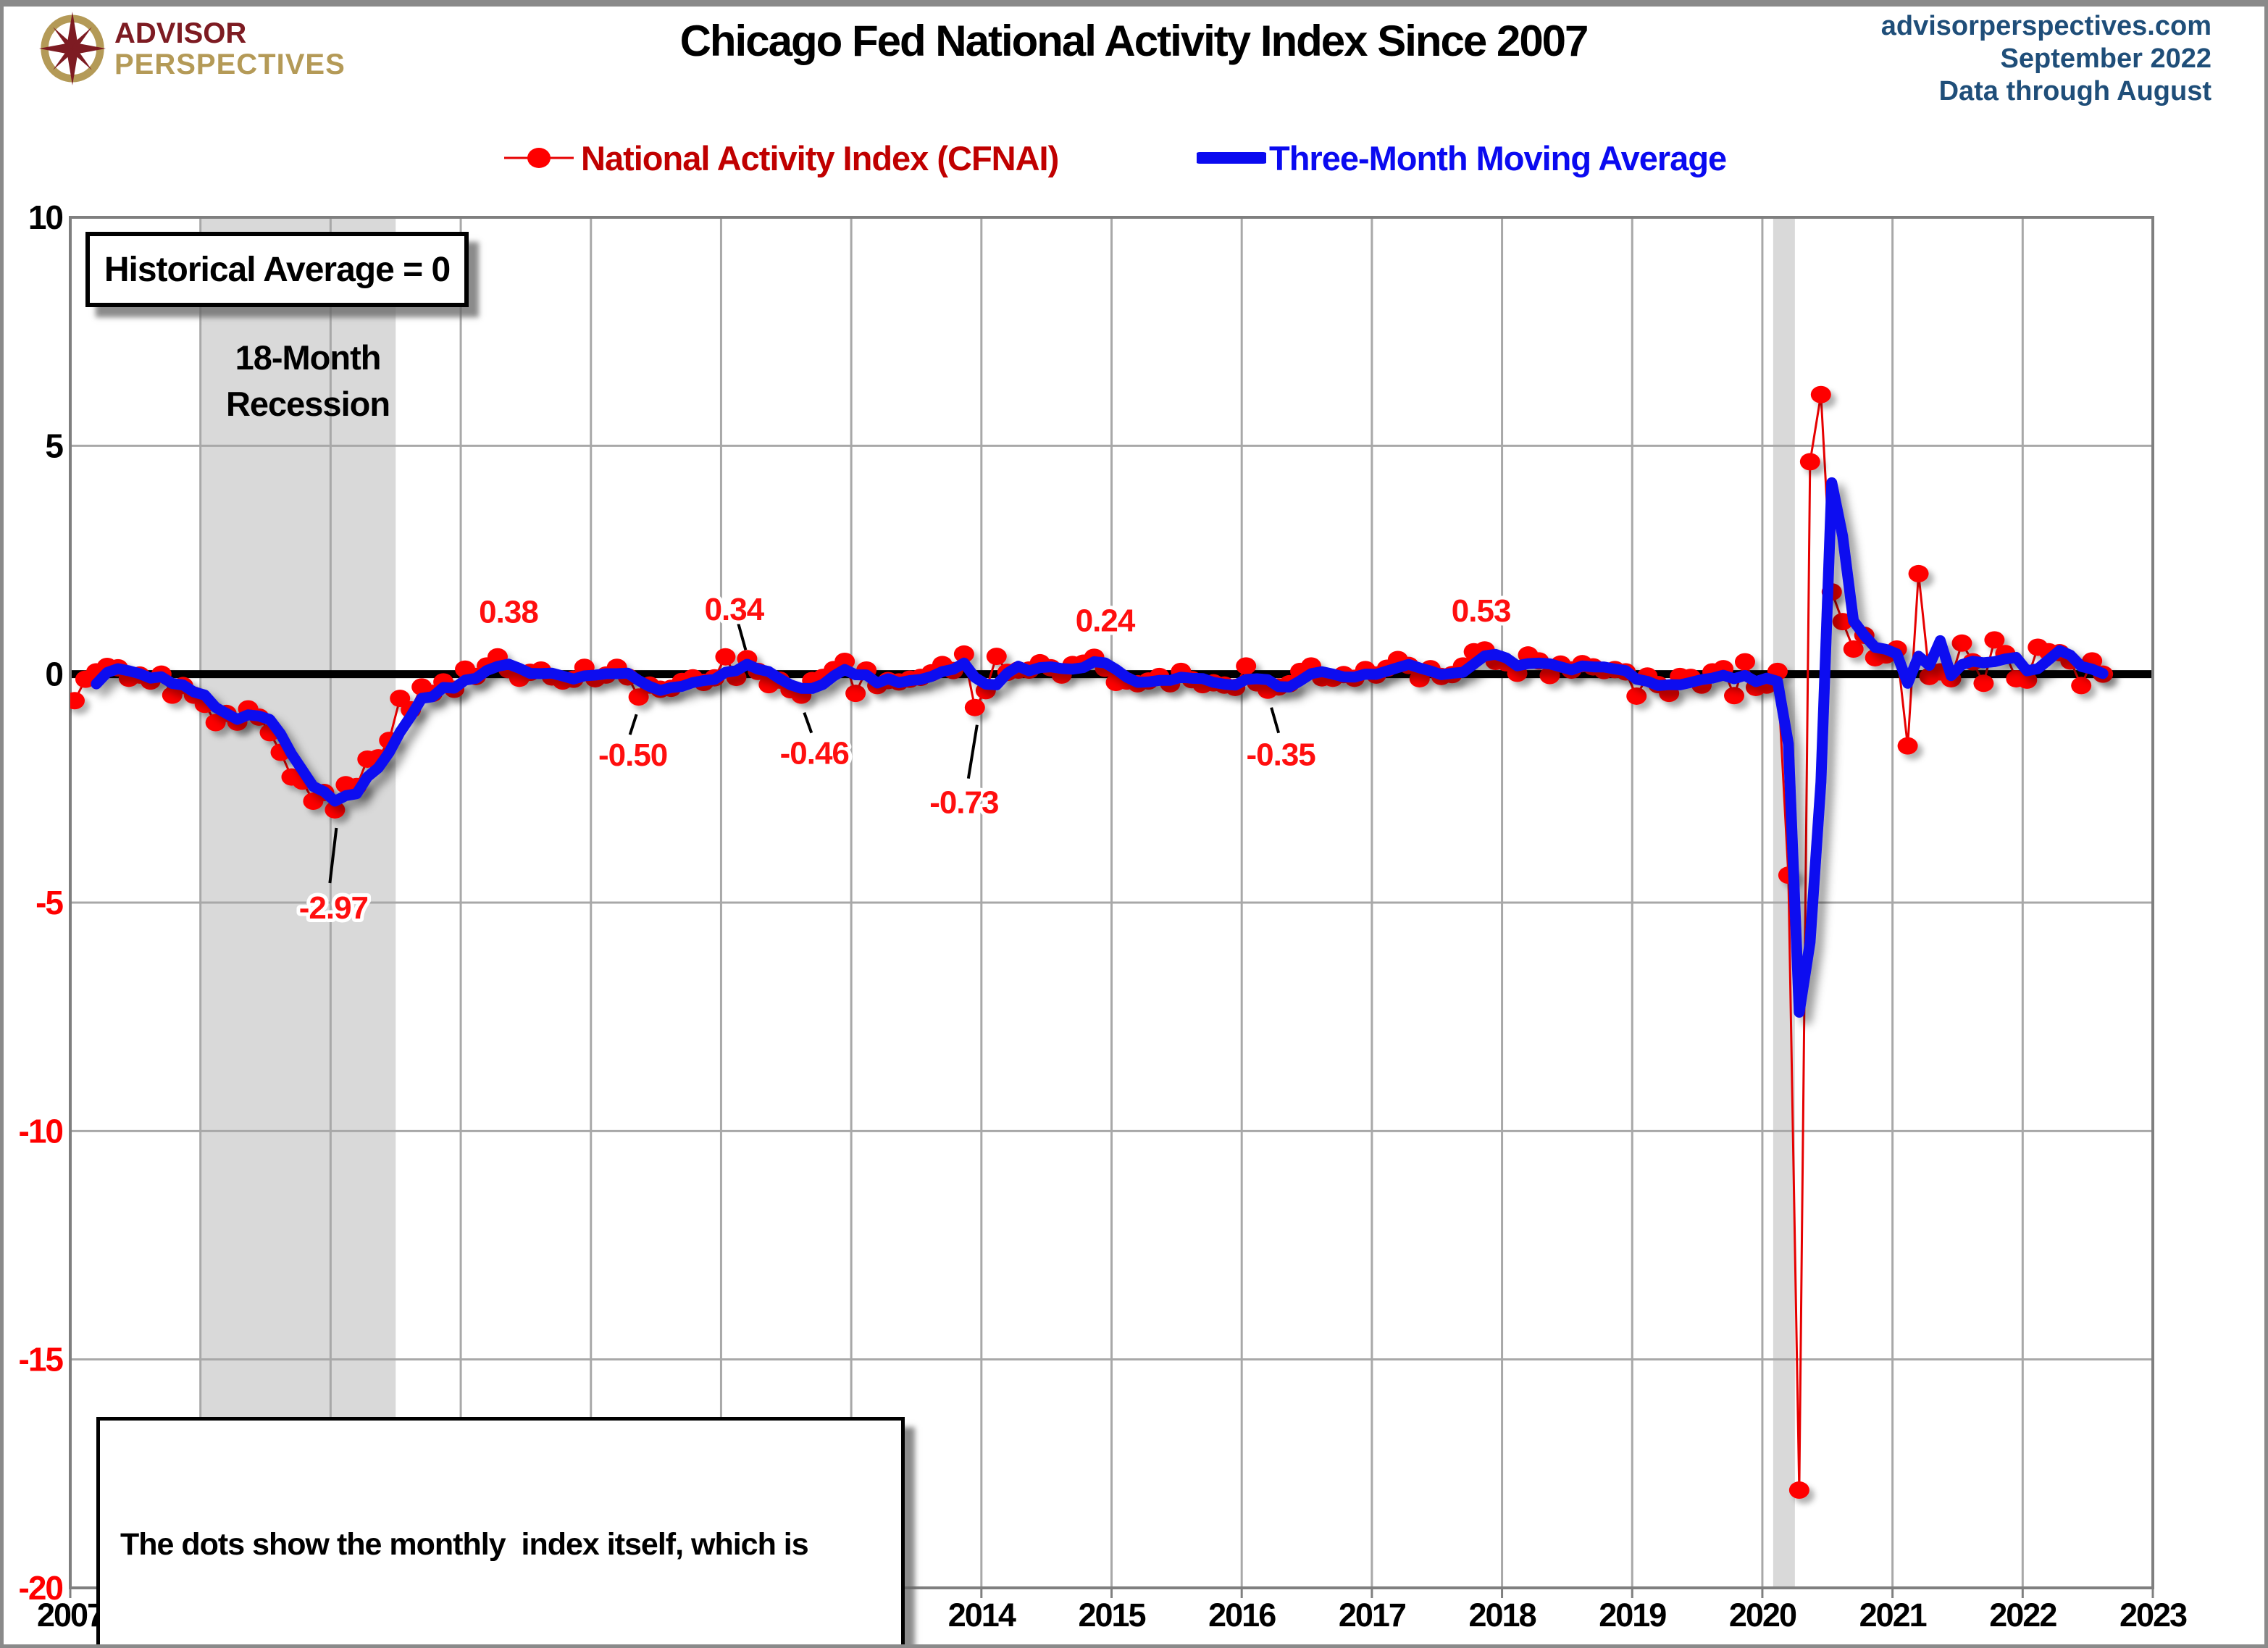  Describe the element at coordinates (2074, 91) in the screenshot. I see `source-note: Data through August` at that location.